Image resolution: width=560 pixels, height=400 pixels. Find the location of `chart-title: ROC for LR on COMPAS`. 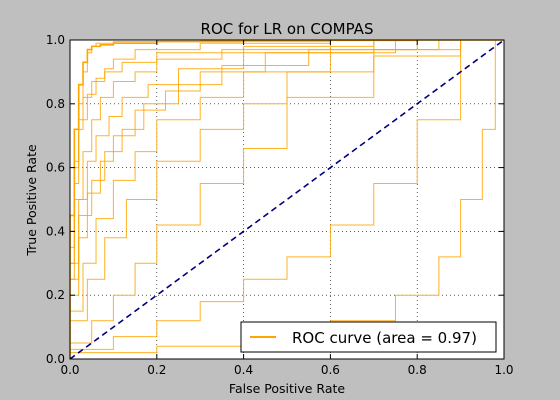

chart-title: ROC for LR on COMPAS is located at coordinates (287, 29).